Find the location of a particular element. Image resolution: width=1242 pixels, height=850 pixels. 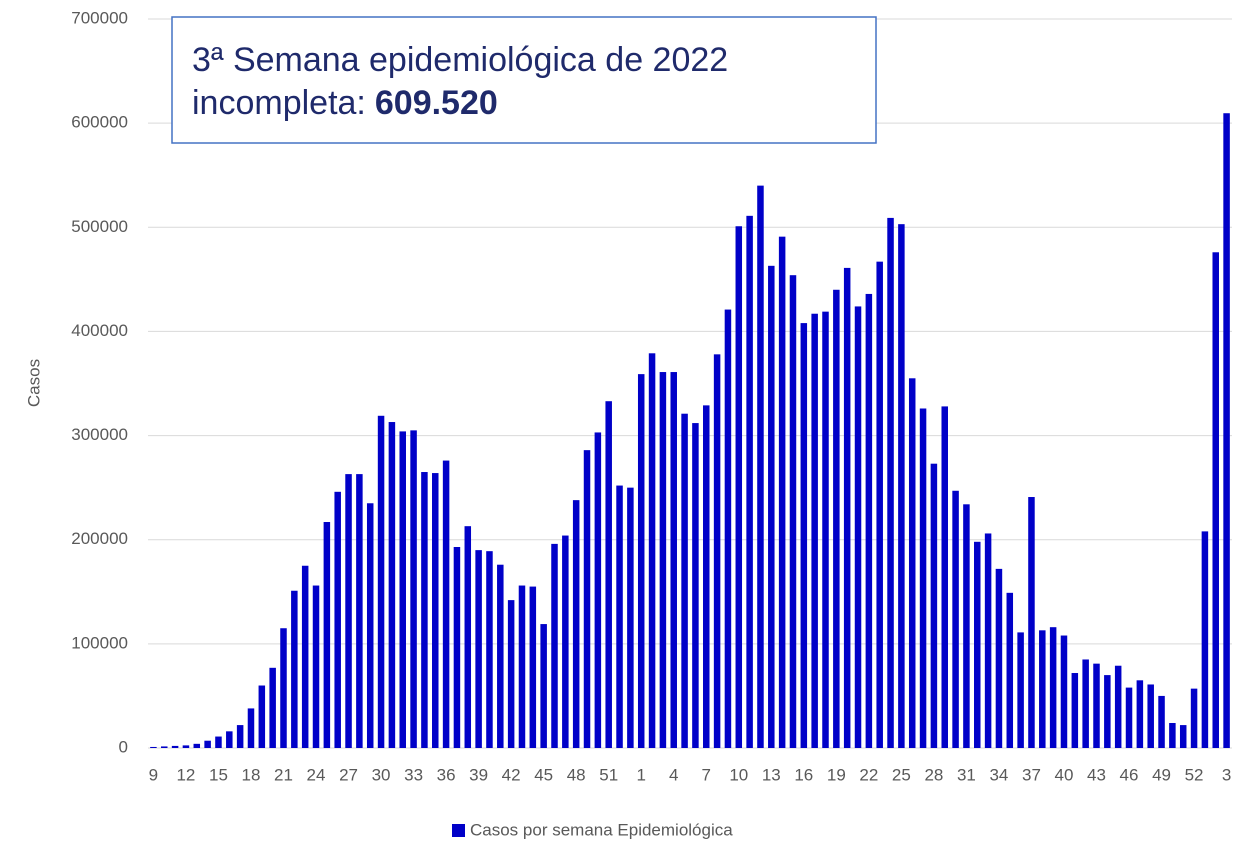

y-tick-label: 600000 is located at coordinates (99, 122).